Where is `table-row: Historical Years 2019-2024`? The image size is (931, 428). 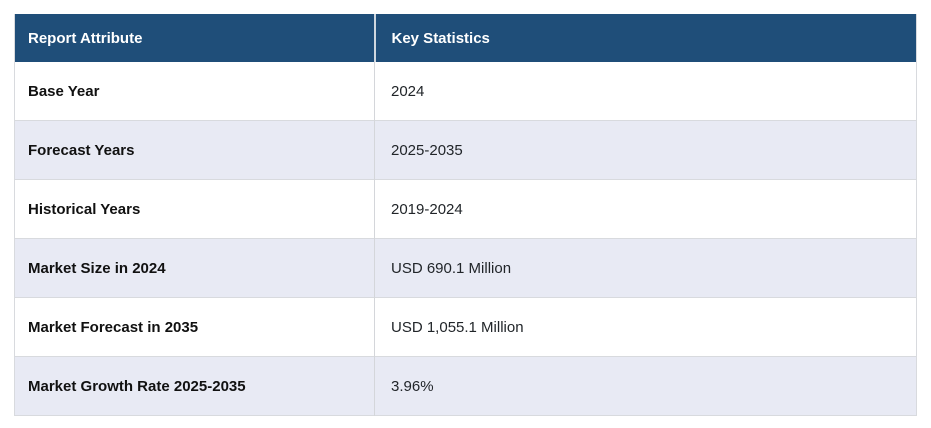
table-row: Historical Years 2019-2024 is located at coordinates (465, 209).